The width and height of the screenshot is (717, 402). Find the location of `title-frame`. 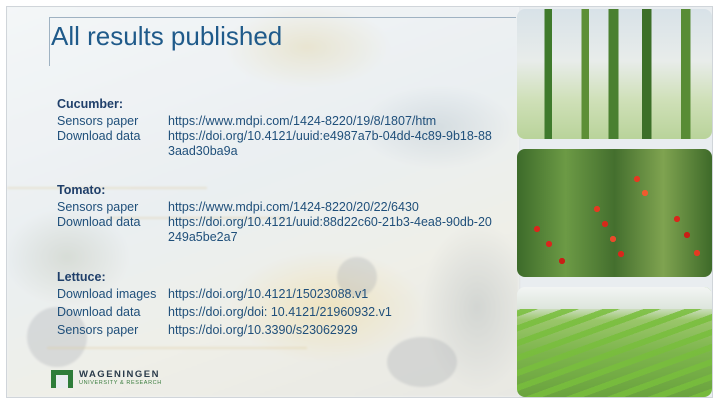

title-frame is located at coordinates (282, 41).